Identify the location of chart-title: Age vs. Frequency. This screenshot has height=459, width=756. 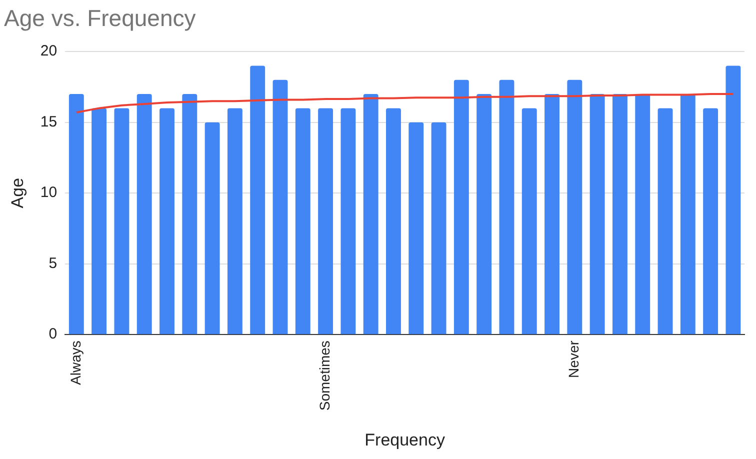
(100, 18).